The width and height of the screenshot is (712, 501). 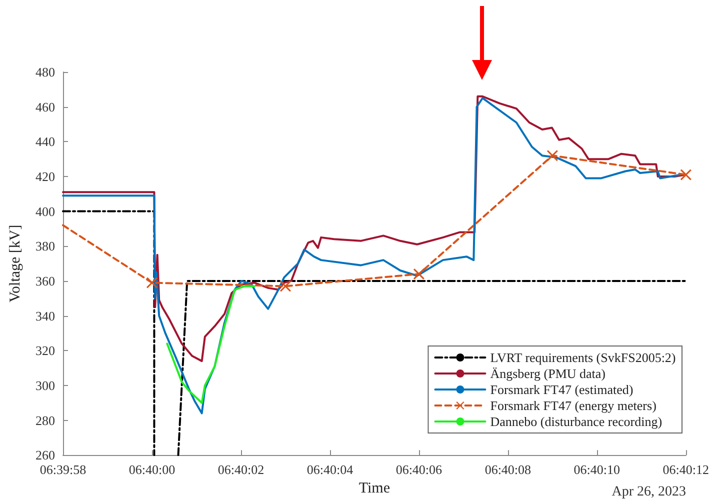 I want to click on y-tick-label: 400, so click(x=45, y=211).